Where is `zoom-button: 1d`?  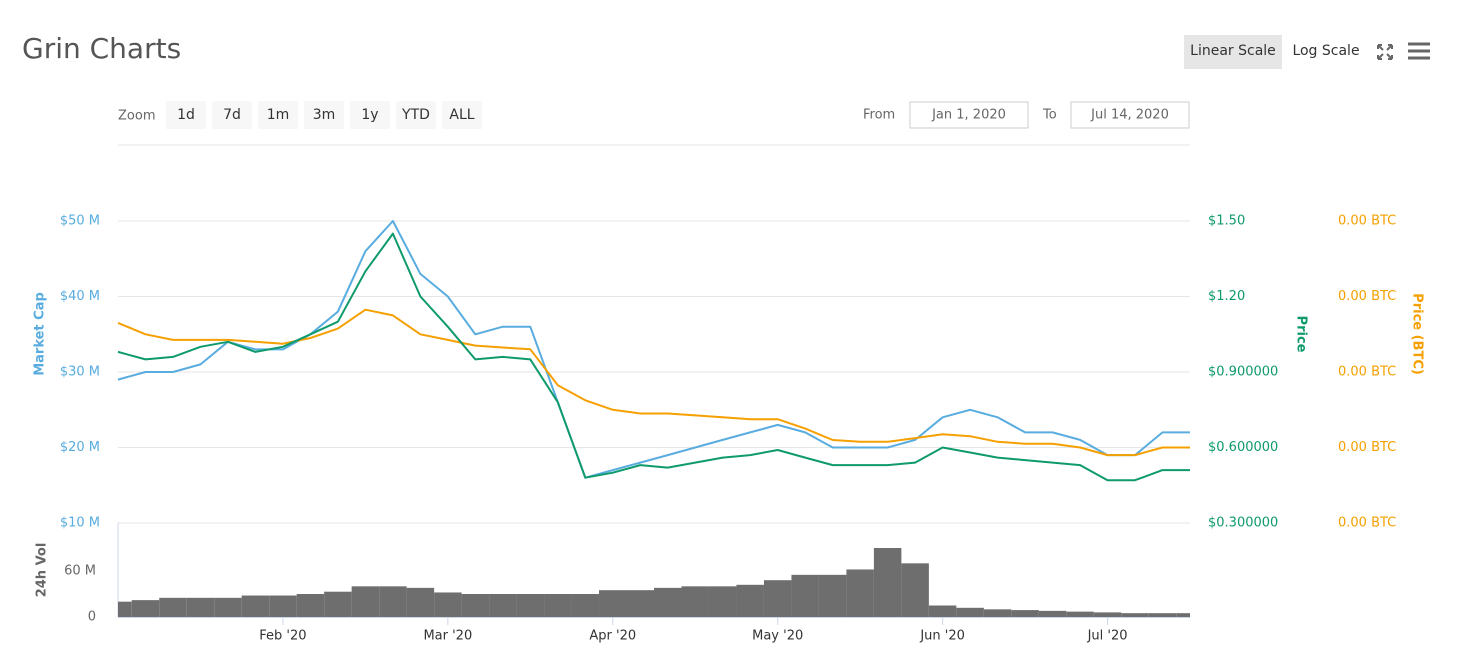 zoom-button: 1d is located at coordinates (186, 115).